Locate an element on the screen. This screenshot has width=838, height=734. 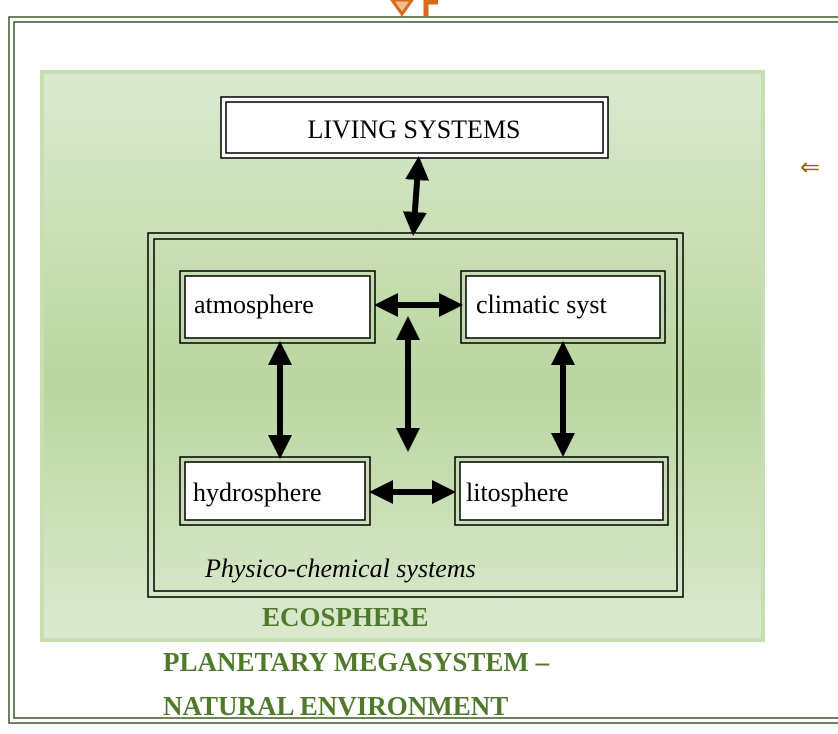
living-label: LIVING SYSTEMS is located at coordinates (413, 129).